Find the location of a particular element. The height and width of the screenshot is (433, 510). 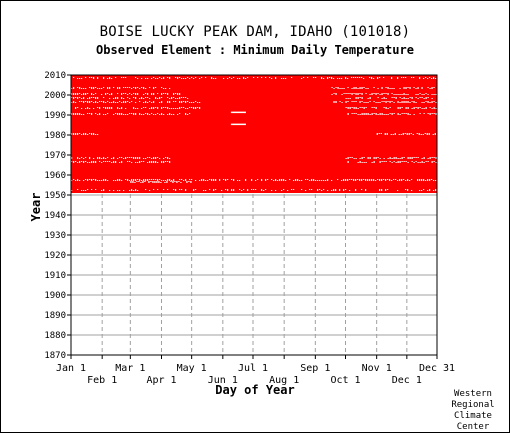

y-tick-label: 2010 is located at coordinates (55, 76).